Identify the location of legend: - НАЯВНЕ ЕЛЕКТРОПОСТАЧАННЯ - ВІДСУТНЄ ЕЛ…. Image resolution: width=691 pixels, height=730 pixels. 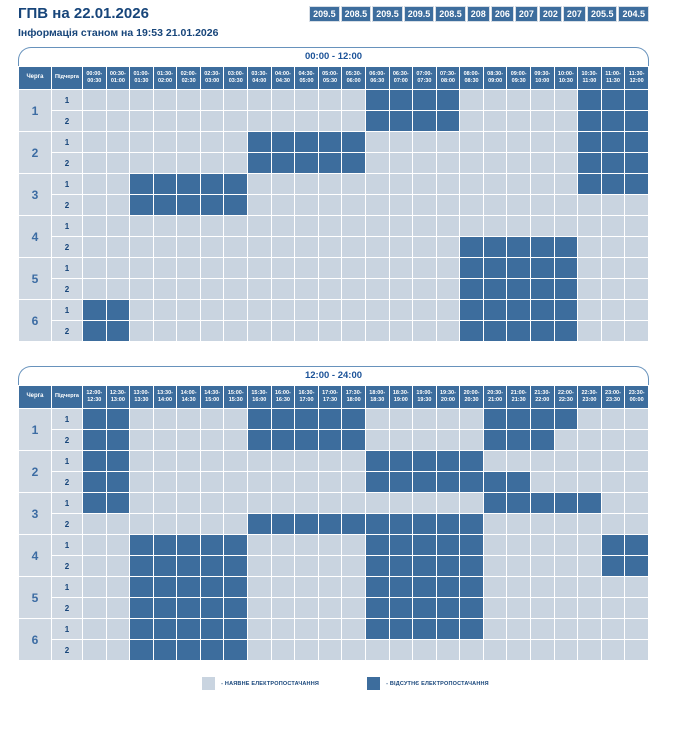
(345, 683).